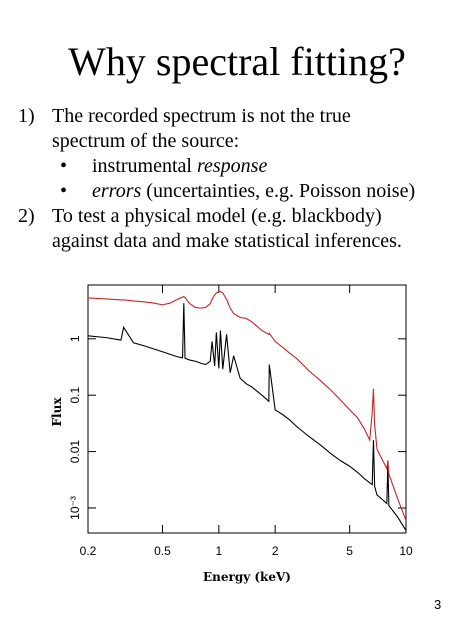 This screenshot has height=631, width=474. Describe the element at coordinates (218, 551) in the screenshot. I see `x-tick-label: 1` at that location.